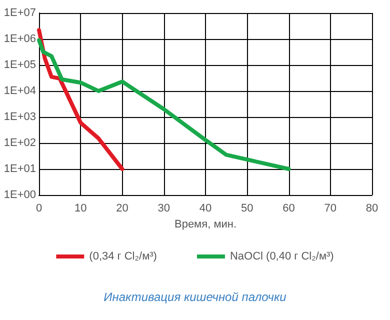  Describe the element at coordinates (288, 208) in the screenshot. I see `x-tick-label: 60` at that location.